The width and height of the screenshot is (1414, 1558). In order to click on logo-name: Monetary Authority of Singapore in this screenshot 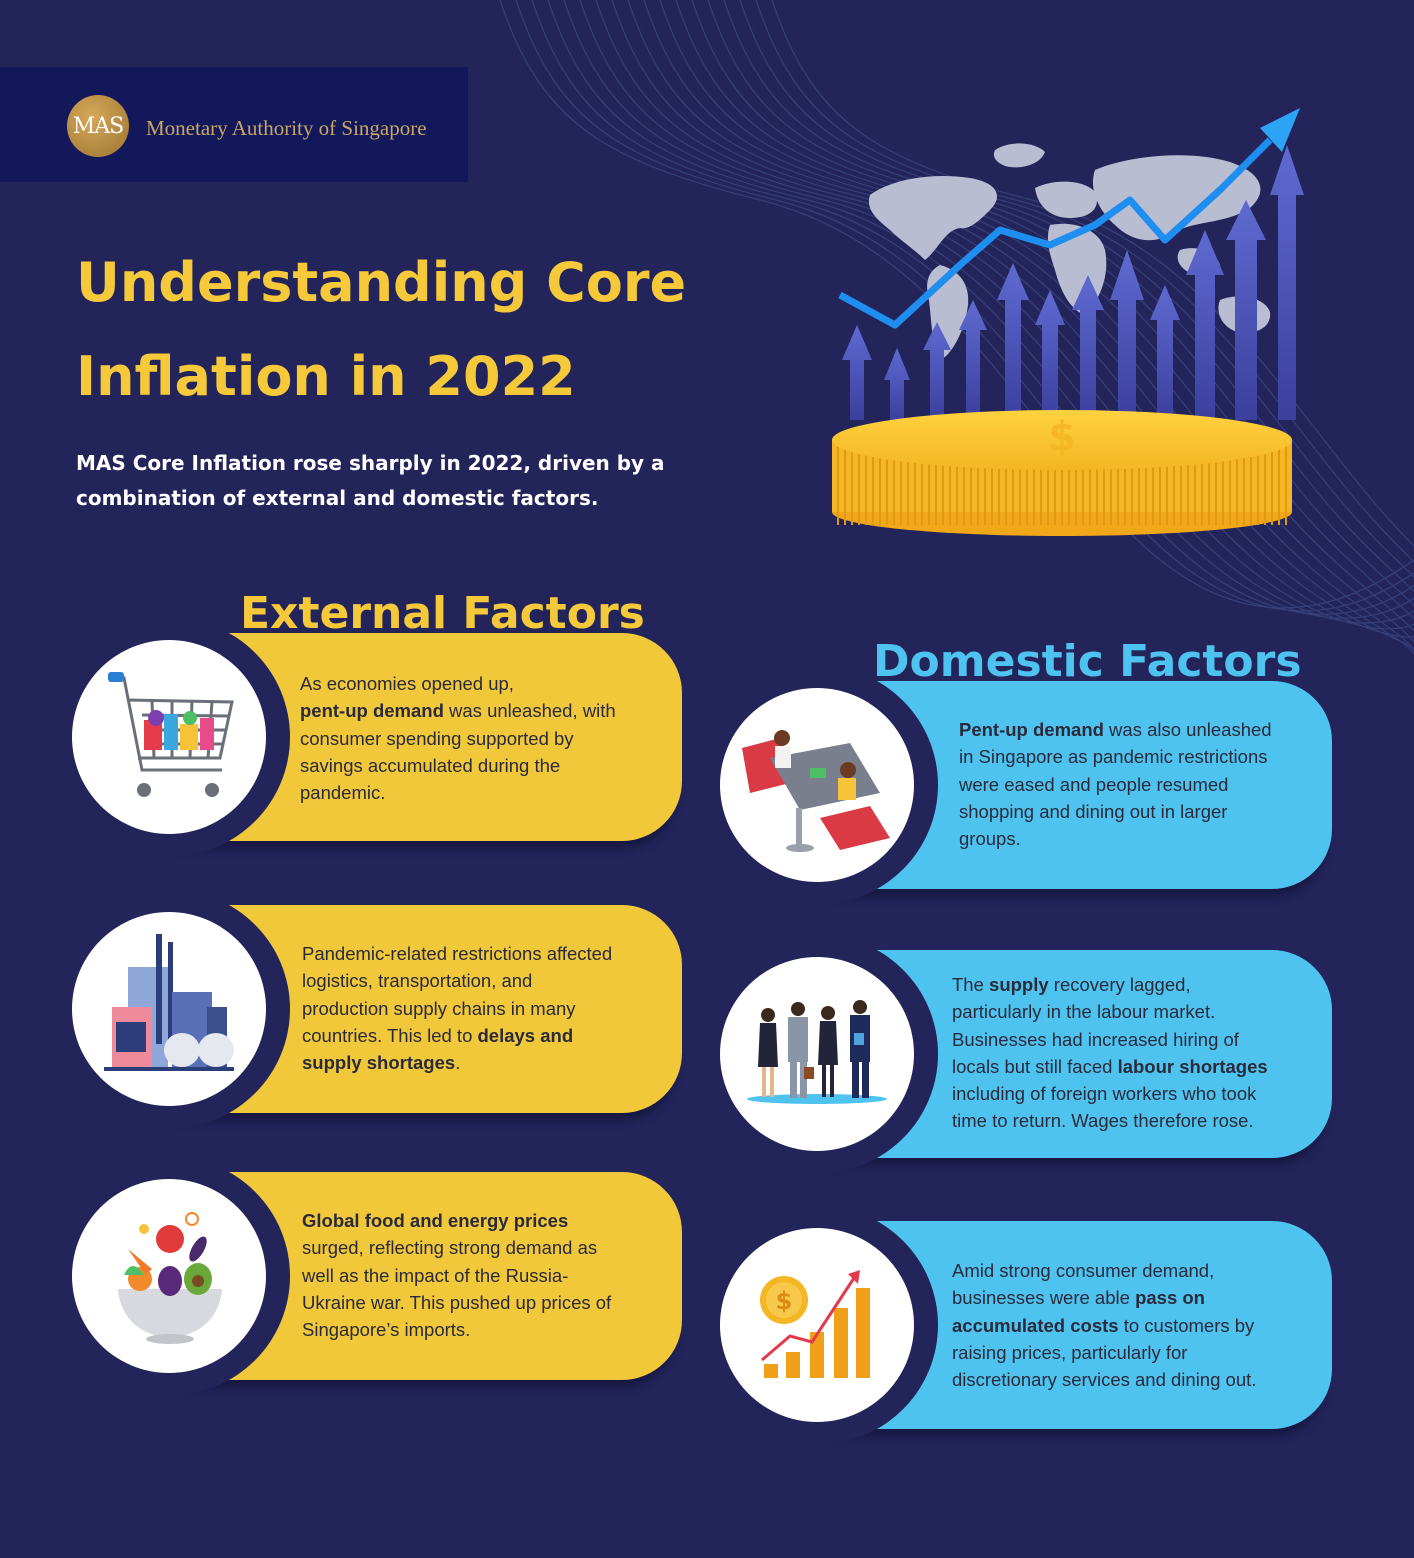, I will do `click(286, 128)`.